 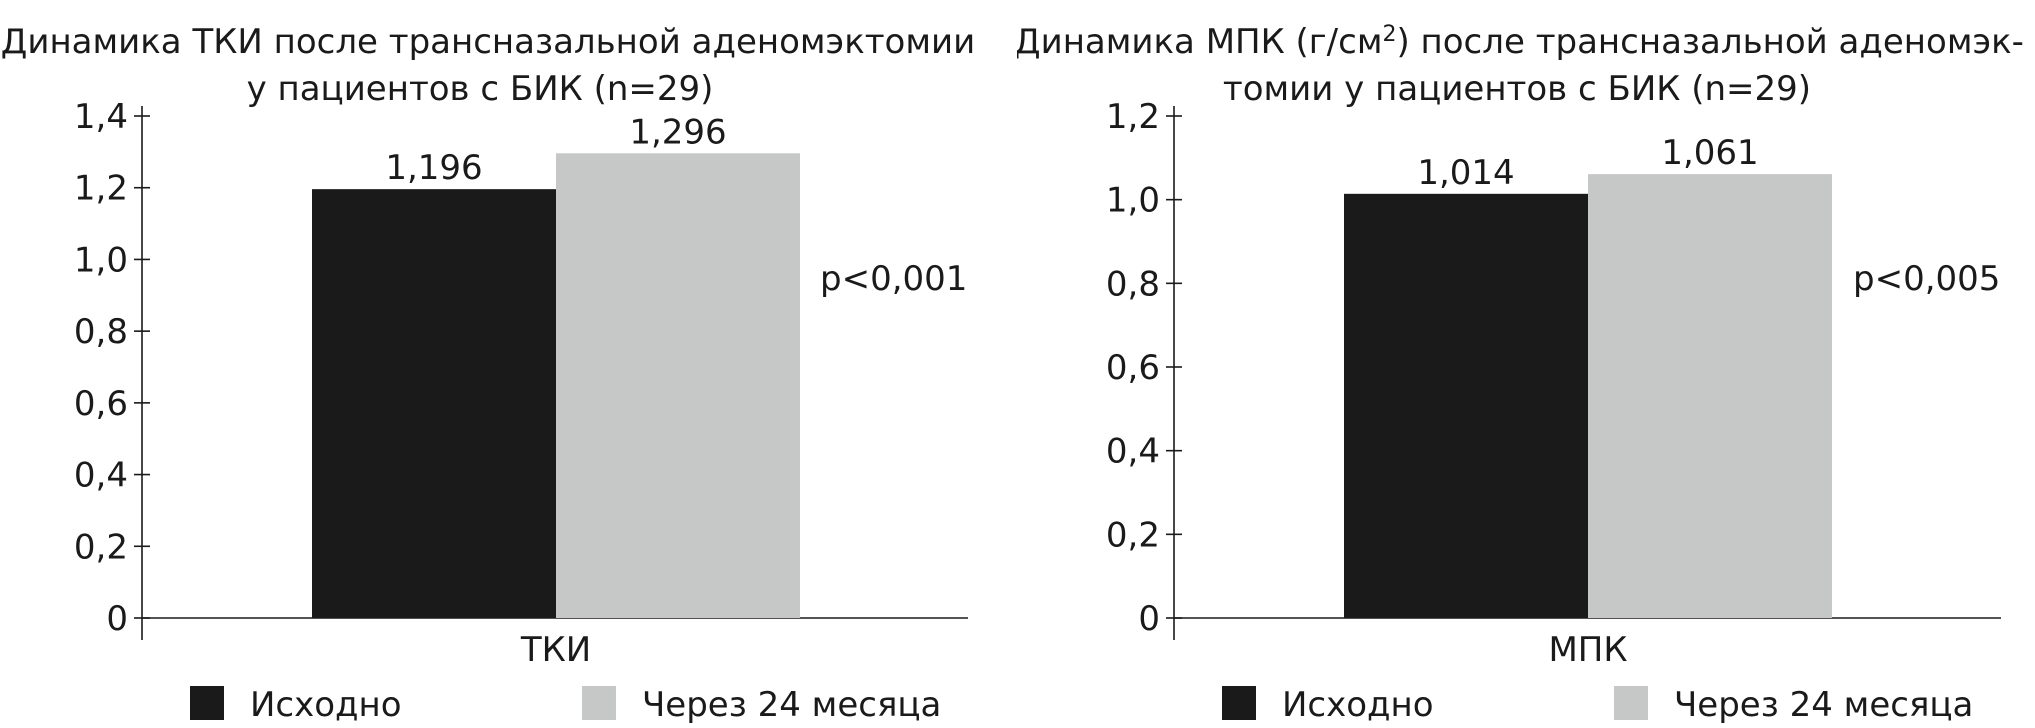 What do you see at coordinates (677, 132) in the screenshot?
I see `bar-value-label: 1,296` at bounding box center [677, 132].